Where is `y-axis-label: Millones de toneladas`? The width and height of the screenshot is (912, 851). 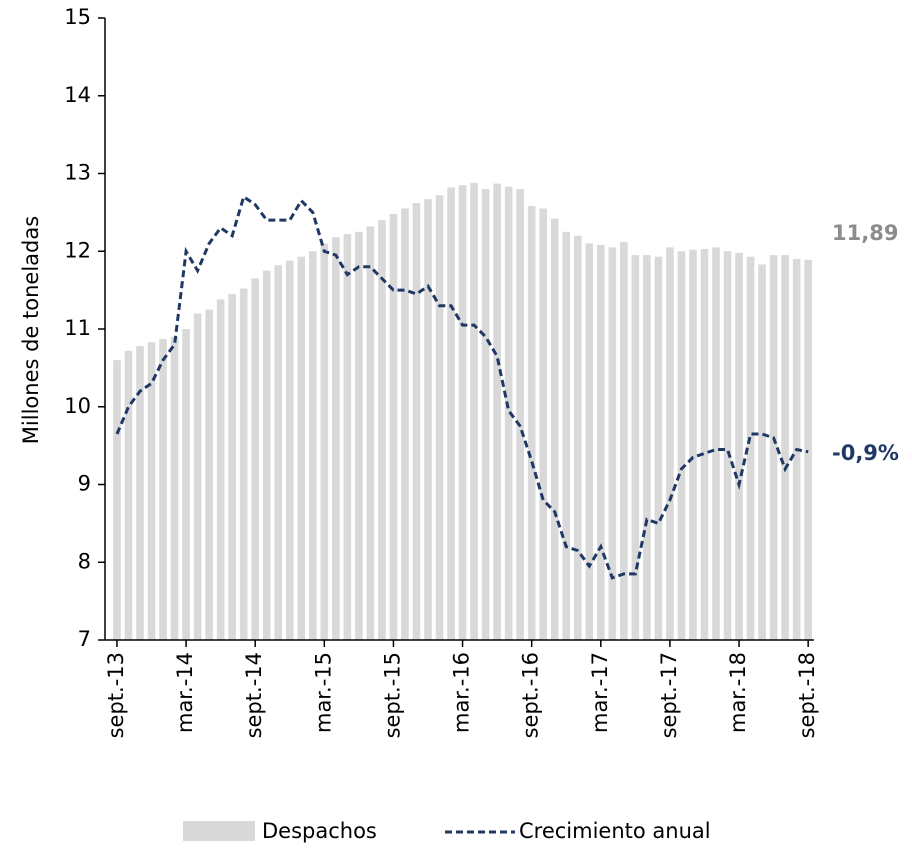 y-axis-label: Millones de toneladas is located at coordinates (31, 330).